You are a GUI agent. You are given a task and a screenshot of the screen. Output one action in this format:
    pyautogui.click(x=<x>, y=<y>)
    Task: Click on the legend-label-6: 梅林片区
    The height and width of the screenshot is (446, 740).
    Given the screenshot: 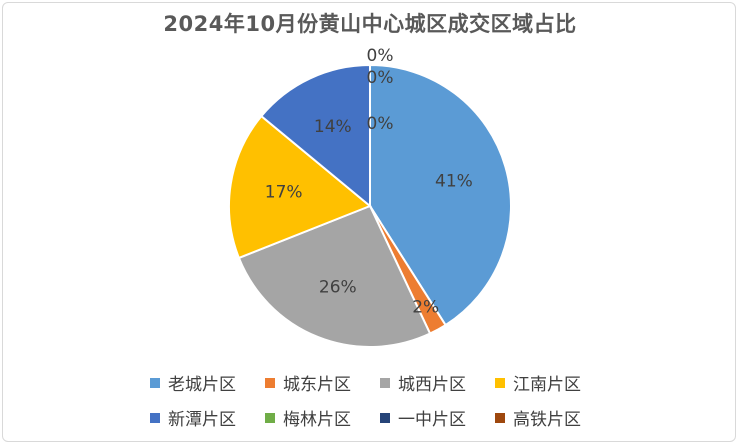 What is the action you would take?
    pyautogui.click(x=317, y=420)
    